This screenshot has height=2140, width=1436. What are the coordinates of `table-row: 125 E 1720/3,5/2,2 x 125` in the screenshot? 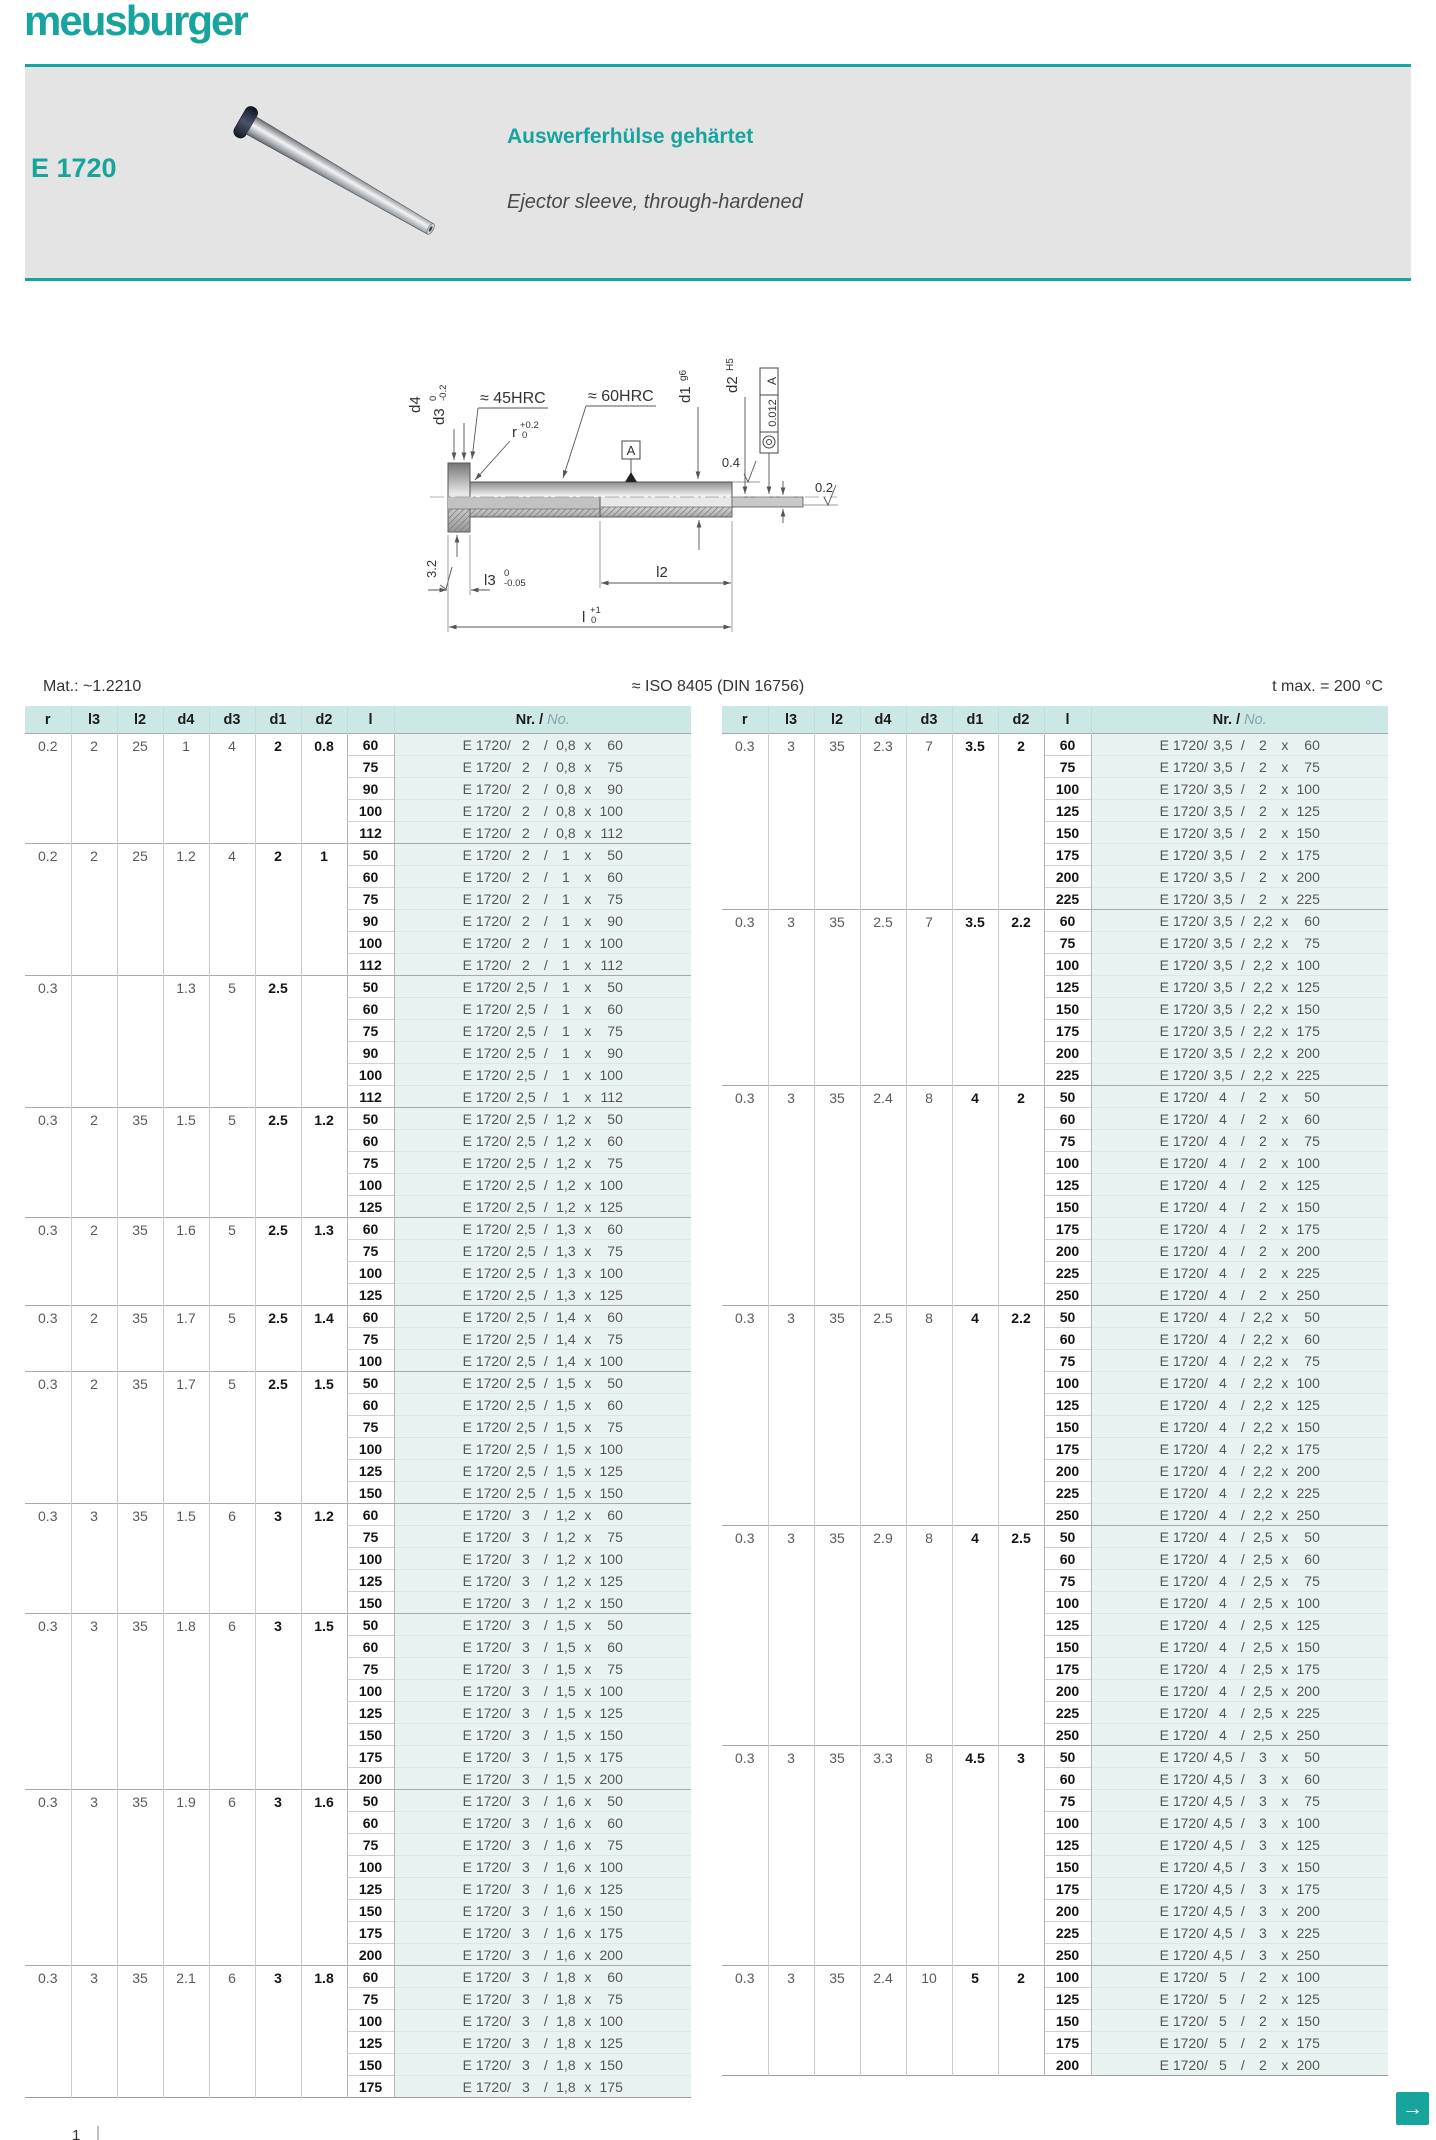 It's located at (1055, 986).